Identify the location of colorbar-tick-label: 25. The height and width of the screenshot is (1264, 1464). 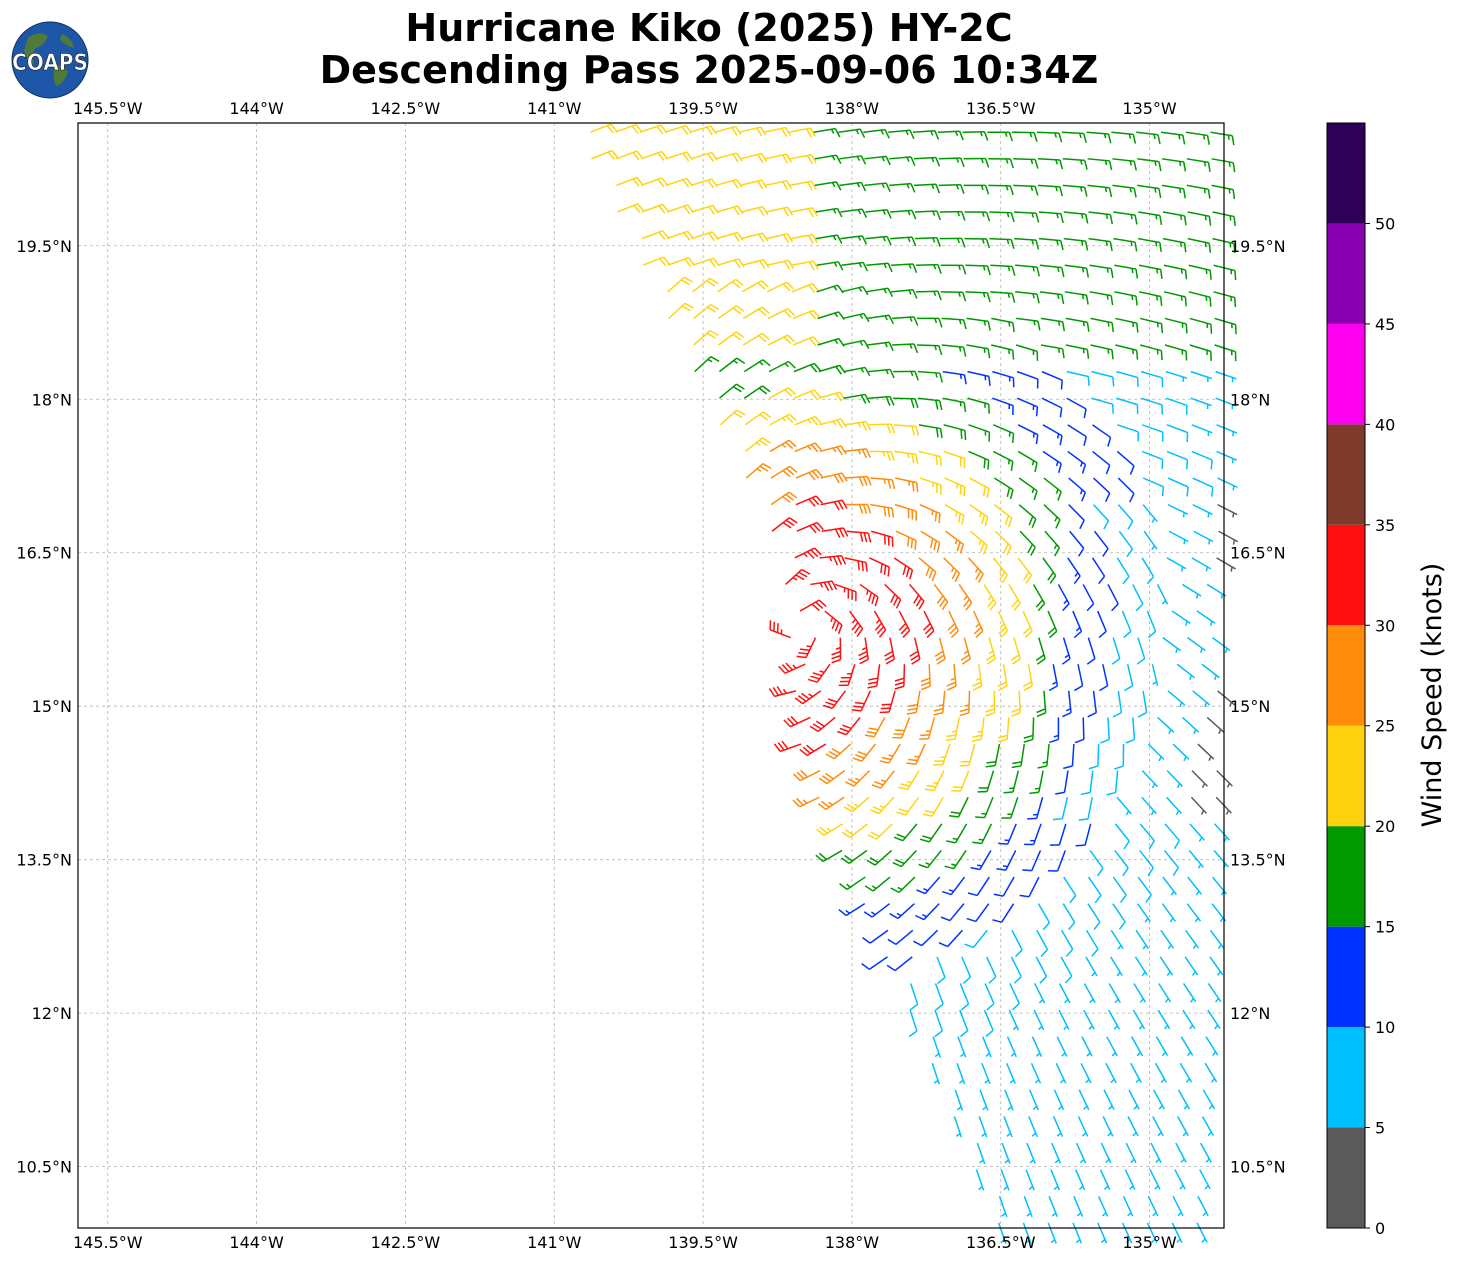
(1385, 726).